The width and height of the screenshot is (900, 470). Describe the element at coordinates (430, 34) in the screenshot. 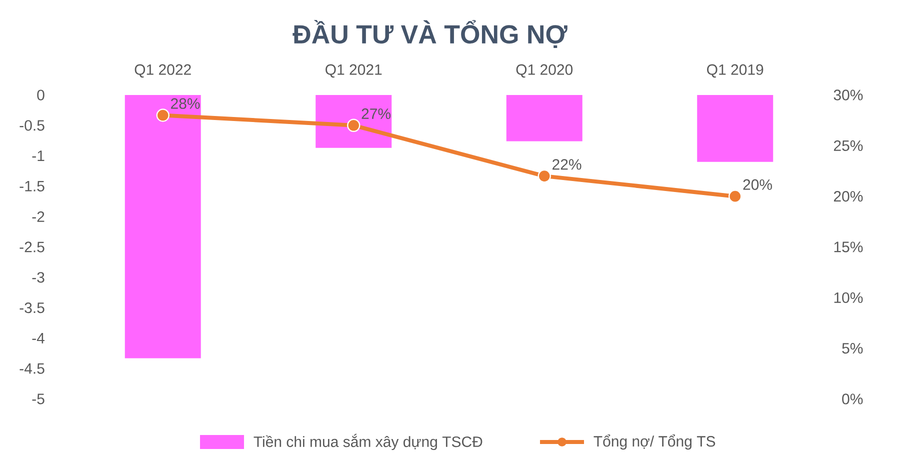

I see `chart-title: ĐẦU TƯ VÀ TỔNG NỢ` at that location.